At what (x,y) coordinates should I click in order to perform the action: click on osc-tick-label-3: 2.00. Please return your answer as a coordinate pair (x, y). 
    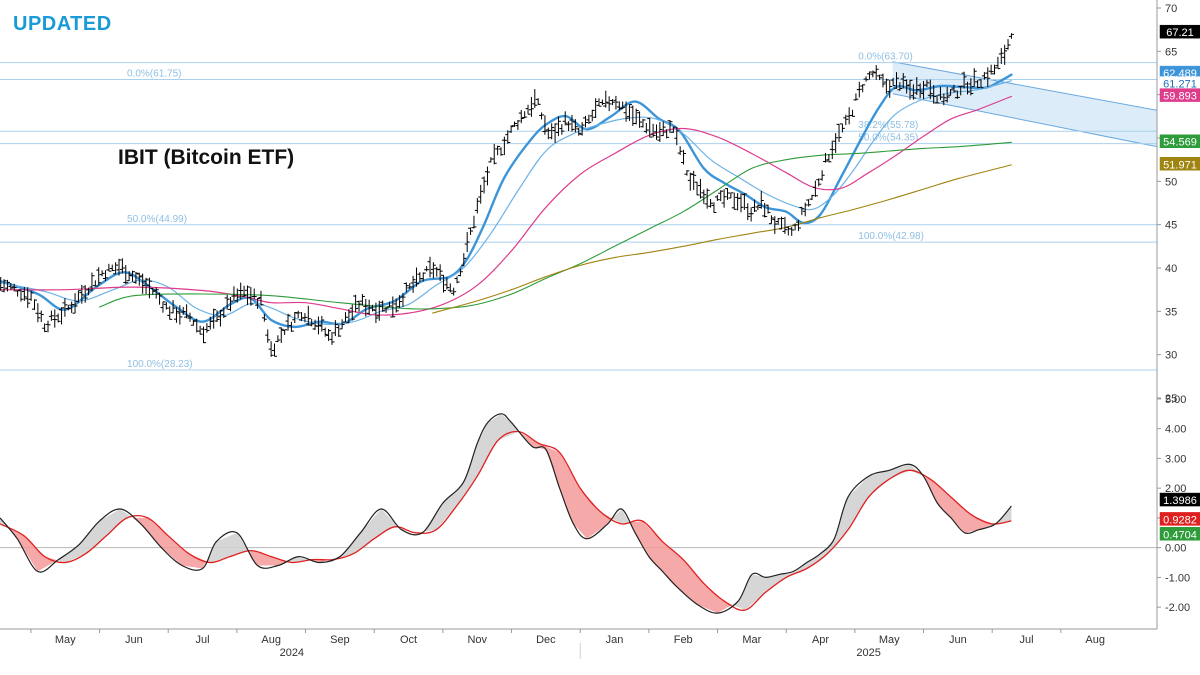
    Looking at the image, I should click on (1175, 489).